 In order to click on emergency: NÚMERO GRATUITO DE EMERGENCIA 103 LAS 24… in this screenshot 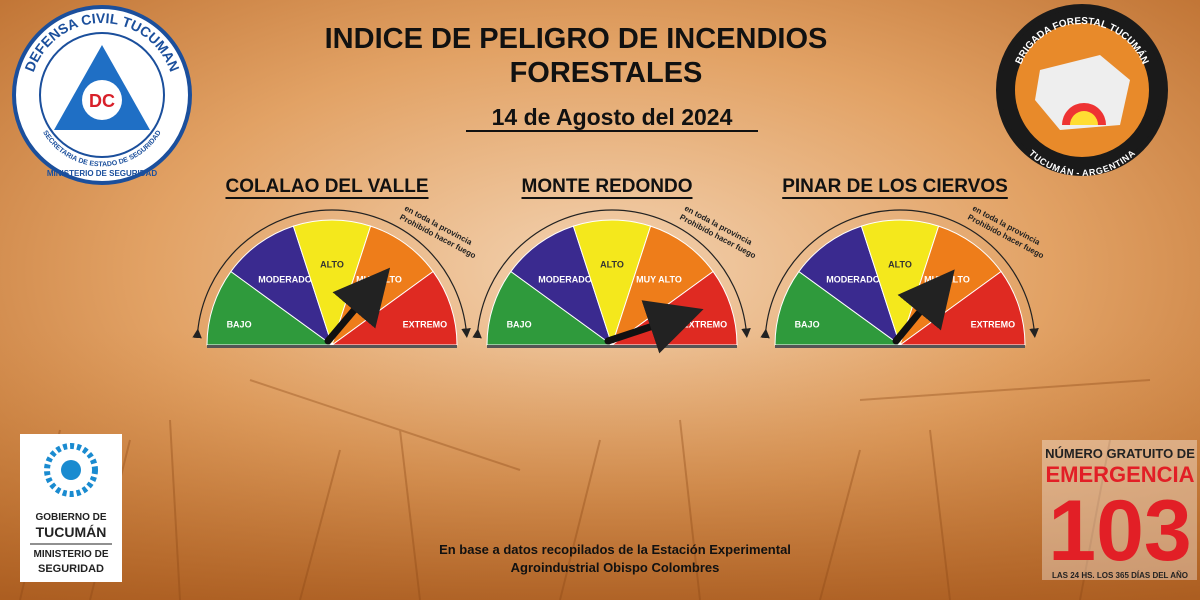, I will do `click(1119, 510)`.